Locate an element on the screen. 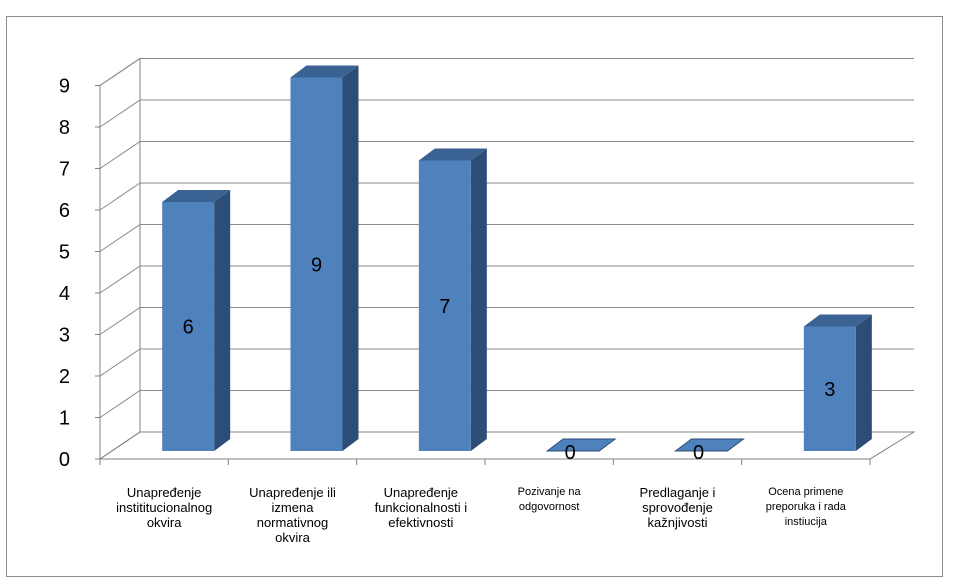 The height and width of the screenshot is (583, 958). y-tick-label: 2 is located at coordinates (64, 377).